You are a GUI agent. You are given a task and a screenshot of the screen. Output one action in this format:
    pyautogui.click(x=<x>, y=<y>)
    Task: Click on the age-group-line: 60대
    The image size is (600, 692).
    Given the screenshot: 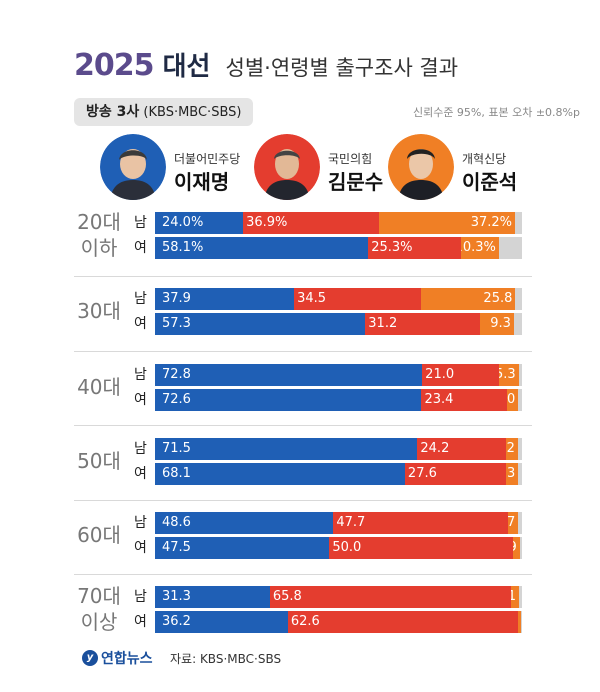 What is the action you would take?
    pyautogui.click(x=99, y=535)
    